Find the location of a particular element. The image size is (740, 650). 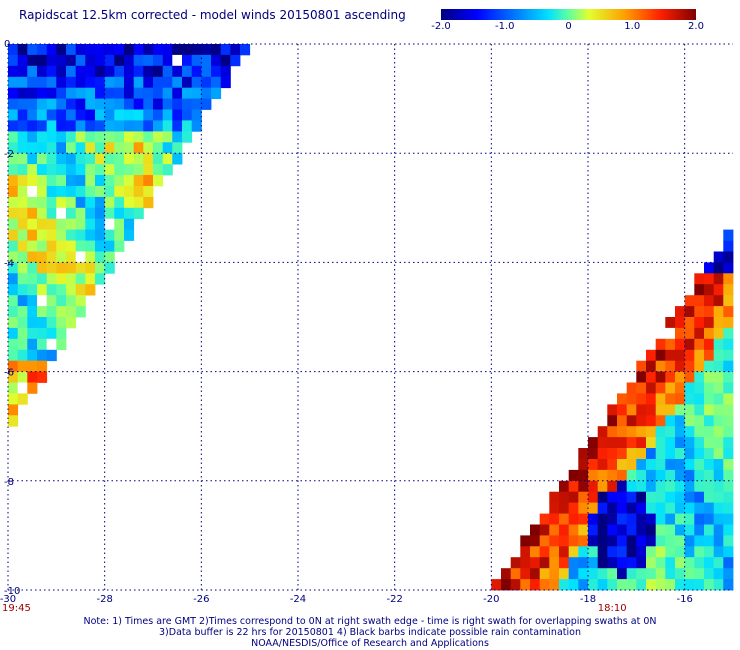

colorbar-tick-label: 2.0 is located at coordinates (696, 26).